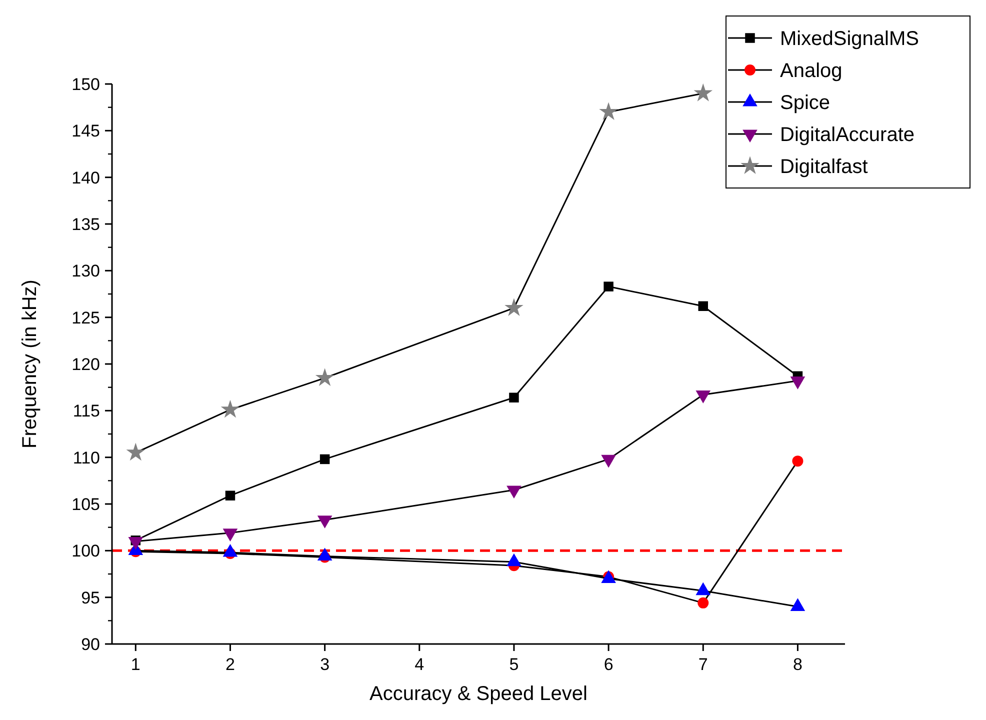 This screenshot has width=986, height=720. Describe the element at coordinates (86, 84) in the screenshot. I see `y-tick-label: 150` at that location.